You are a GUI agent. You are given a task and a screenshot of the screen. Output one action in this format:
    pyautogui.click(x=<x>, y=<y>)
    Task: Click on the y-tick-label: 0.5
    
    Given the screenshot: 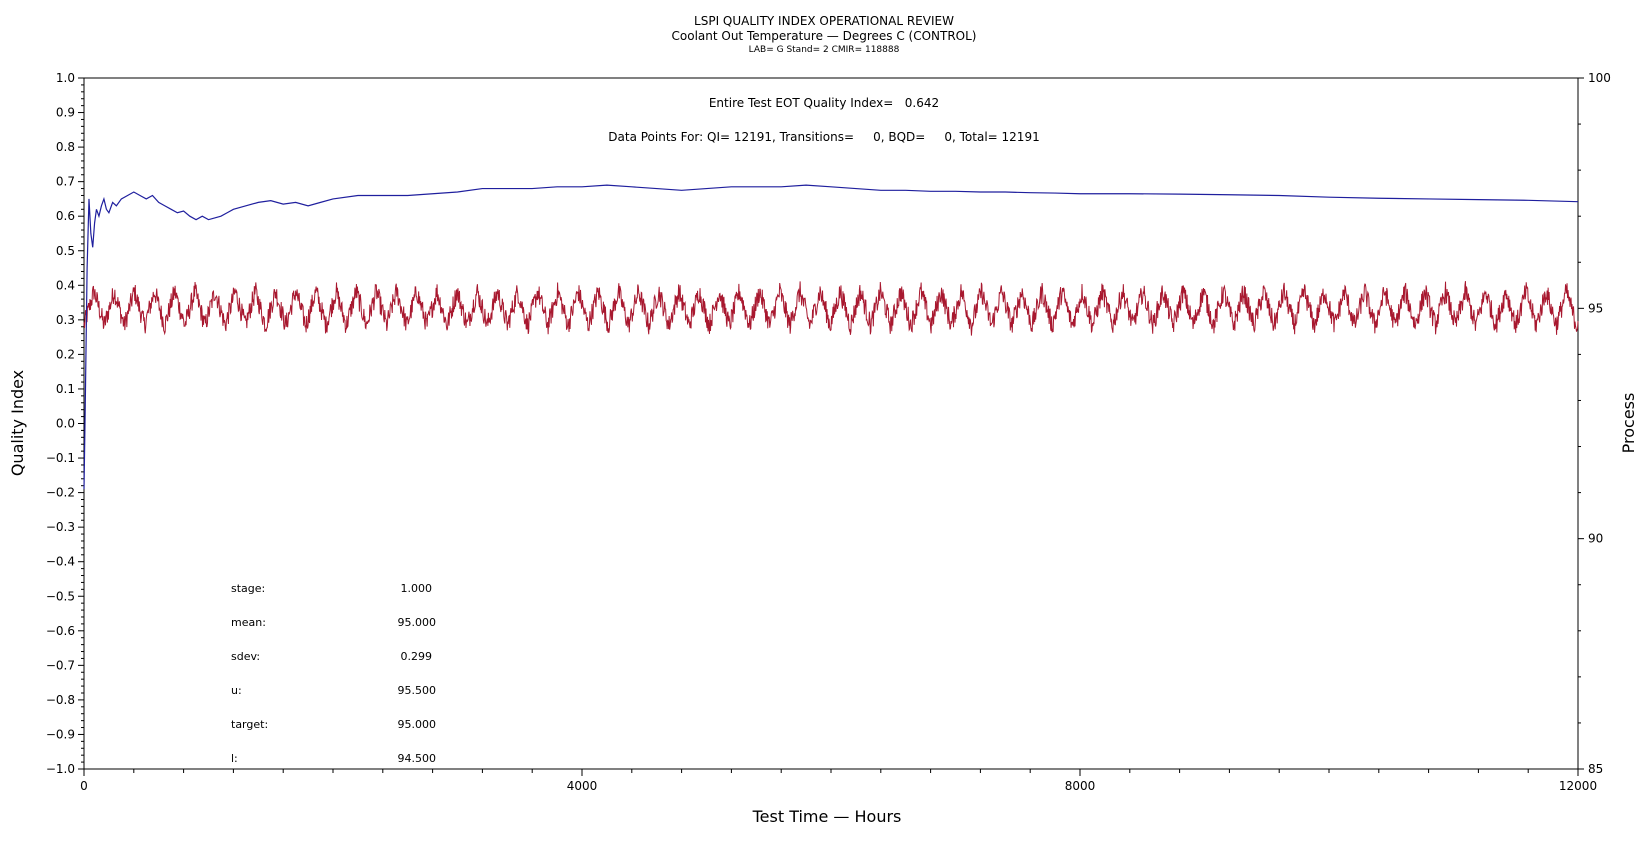 What is the action you would take?
    pyautogui.click(x=65, y=251)
    